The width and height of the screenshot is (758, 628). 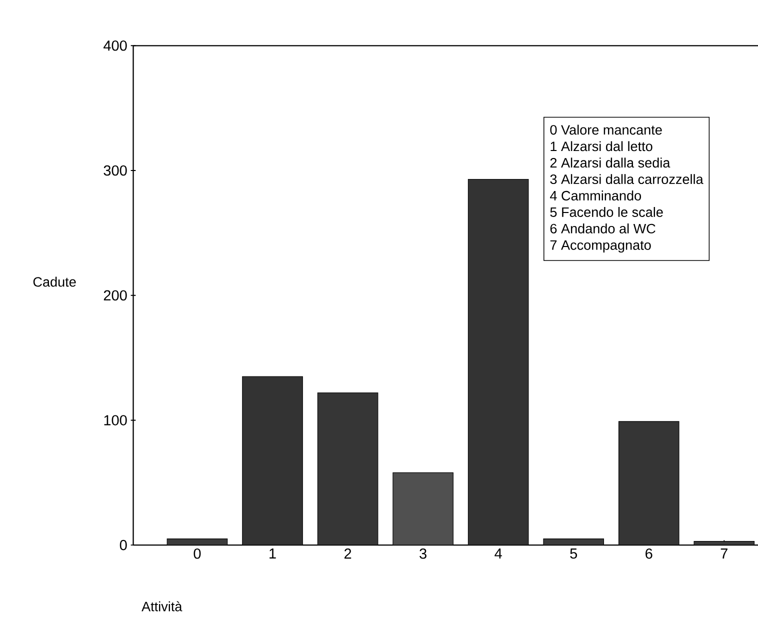 What do you see at coordinates (115, 295) in the screenshot?
I see `y-tick-label: 200` at bounding box center [115, 295].